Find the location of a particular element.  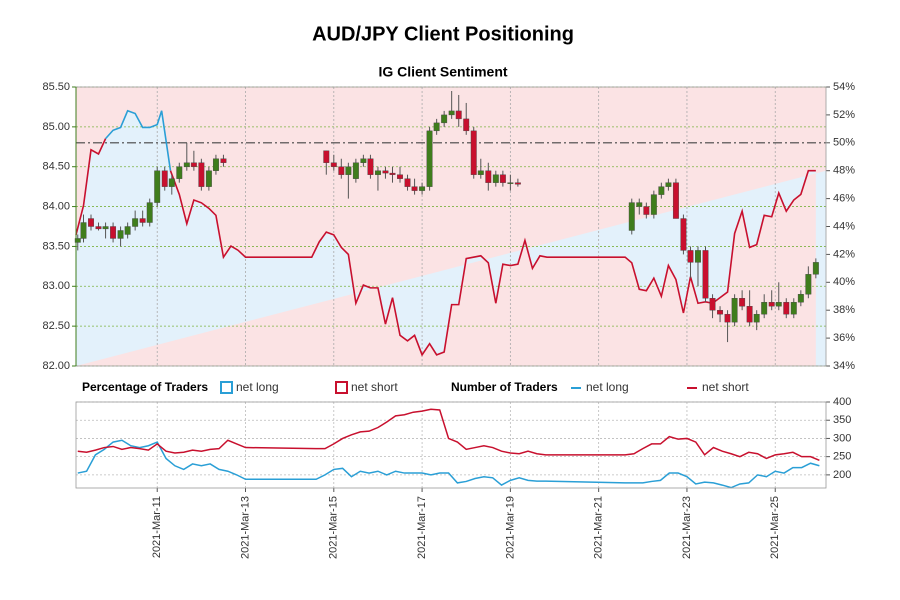

y-tick-label: 84.00 is located at coordinates (56, 206).